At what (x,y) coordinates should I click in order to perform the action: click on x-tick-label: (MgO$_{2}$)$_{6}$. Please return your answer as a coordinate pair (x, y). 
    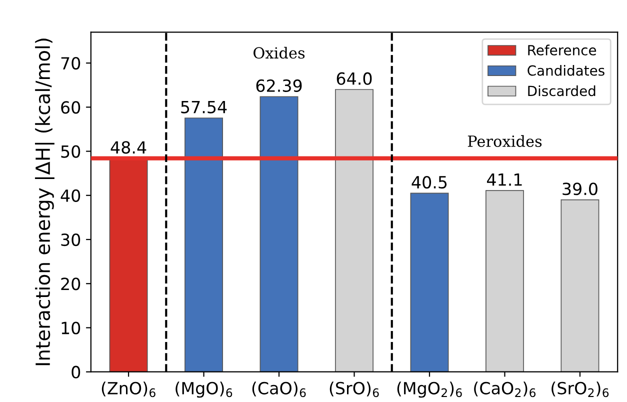
    Looking at the image, I should click on (429, 390).